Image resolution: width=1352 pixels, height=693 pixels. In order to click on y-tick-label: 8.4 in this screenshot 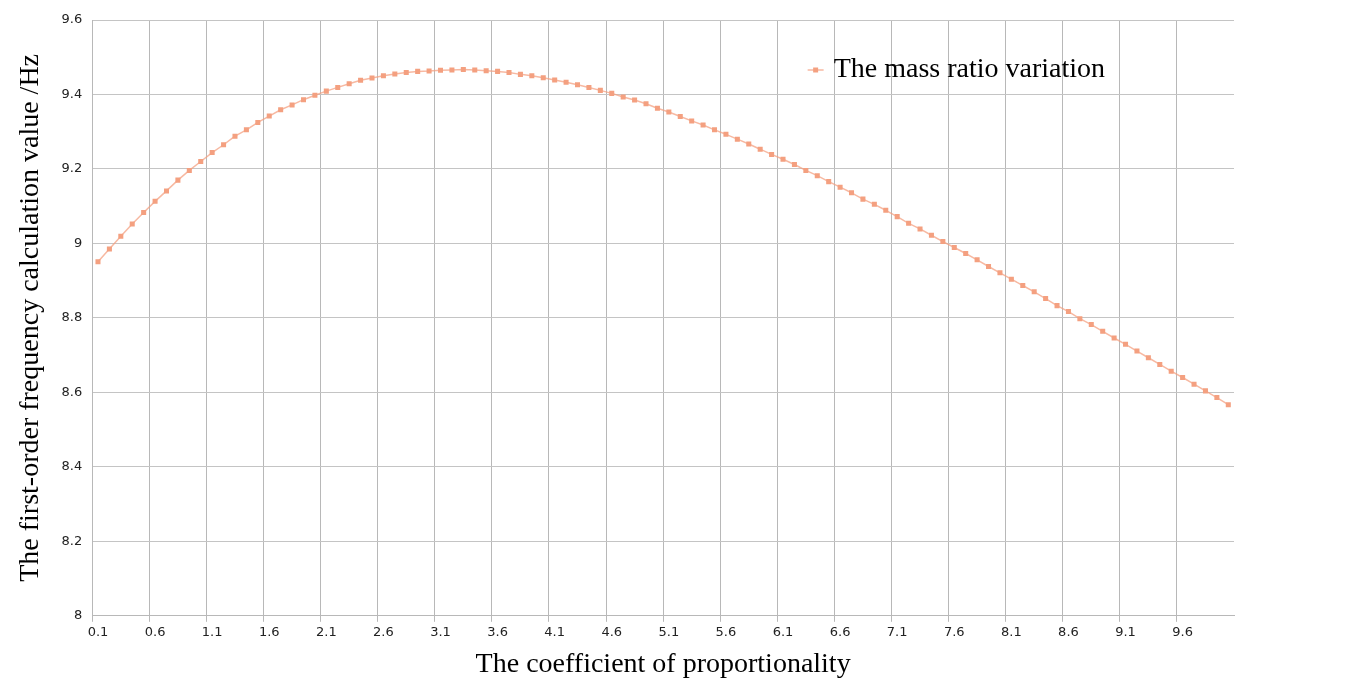, I will do `click(72, 466)`.